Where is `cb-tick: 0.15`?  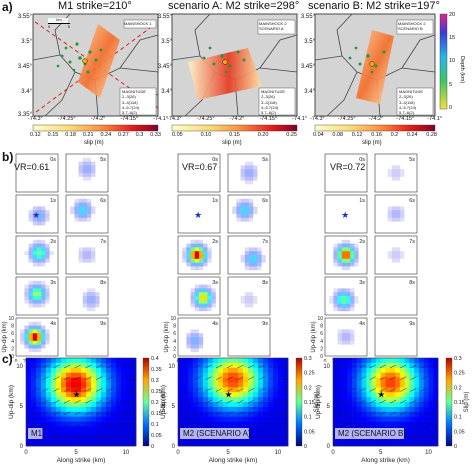
cb-tick: 0.15 is located at coordinates (234, 135).